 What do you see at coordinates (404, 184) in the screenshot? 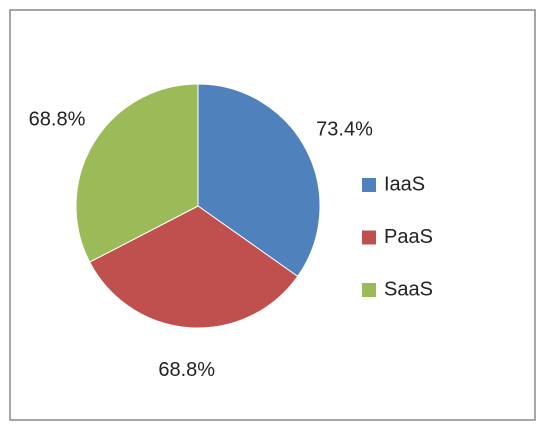
I see `legend-label: IaaS` at bounding box center [404, 184].